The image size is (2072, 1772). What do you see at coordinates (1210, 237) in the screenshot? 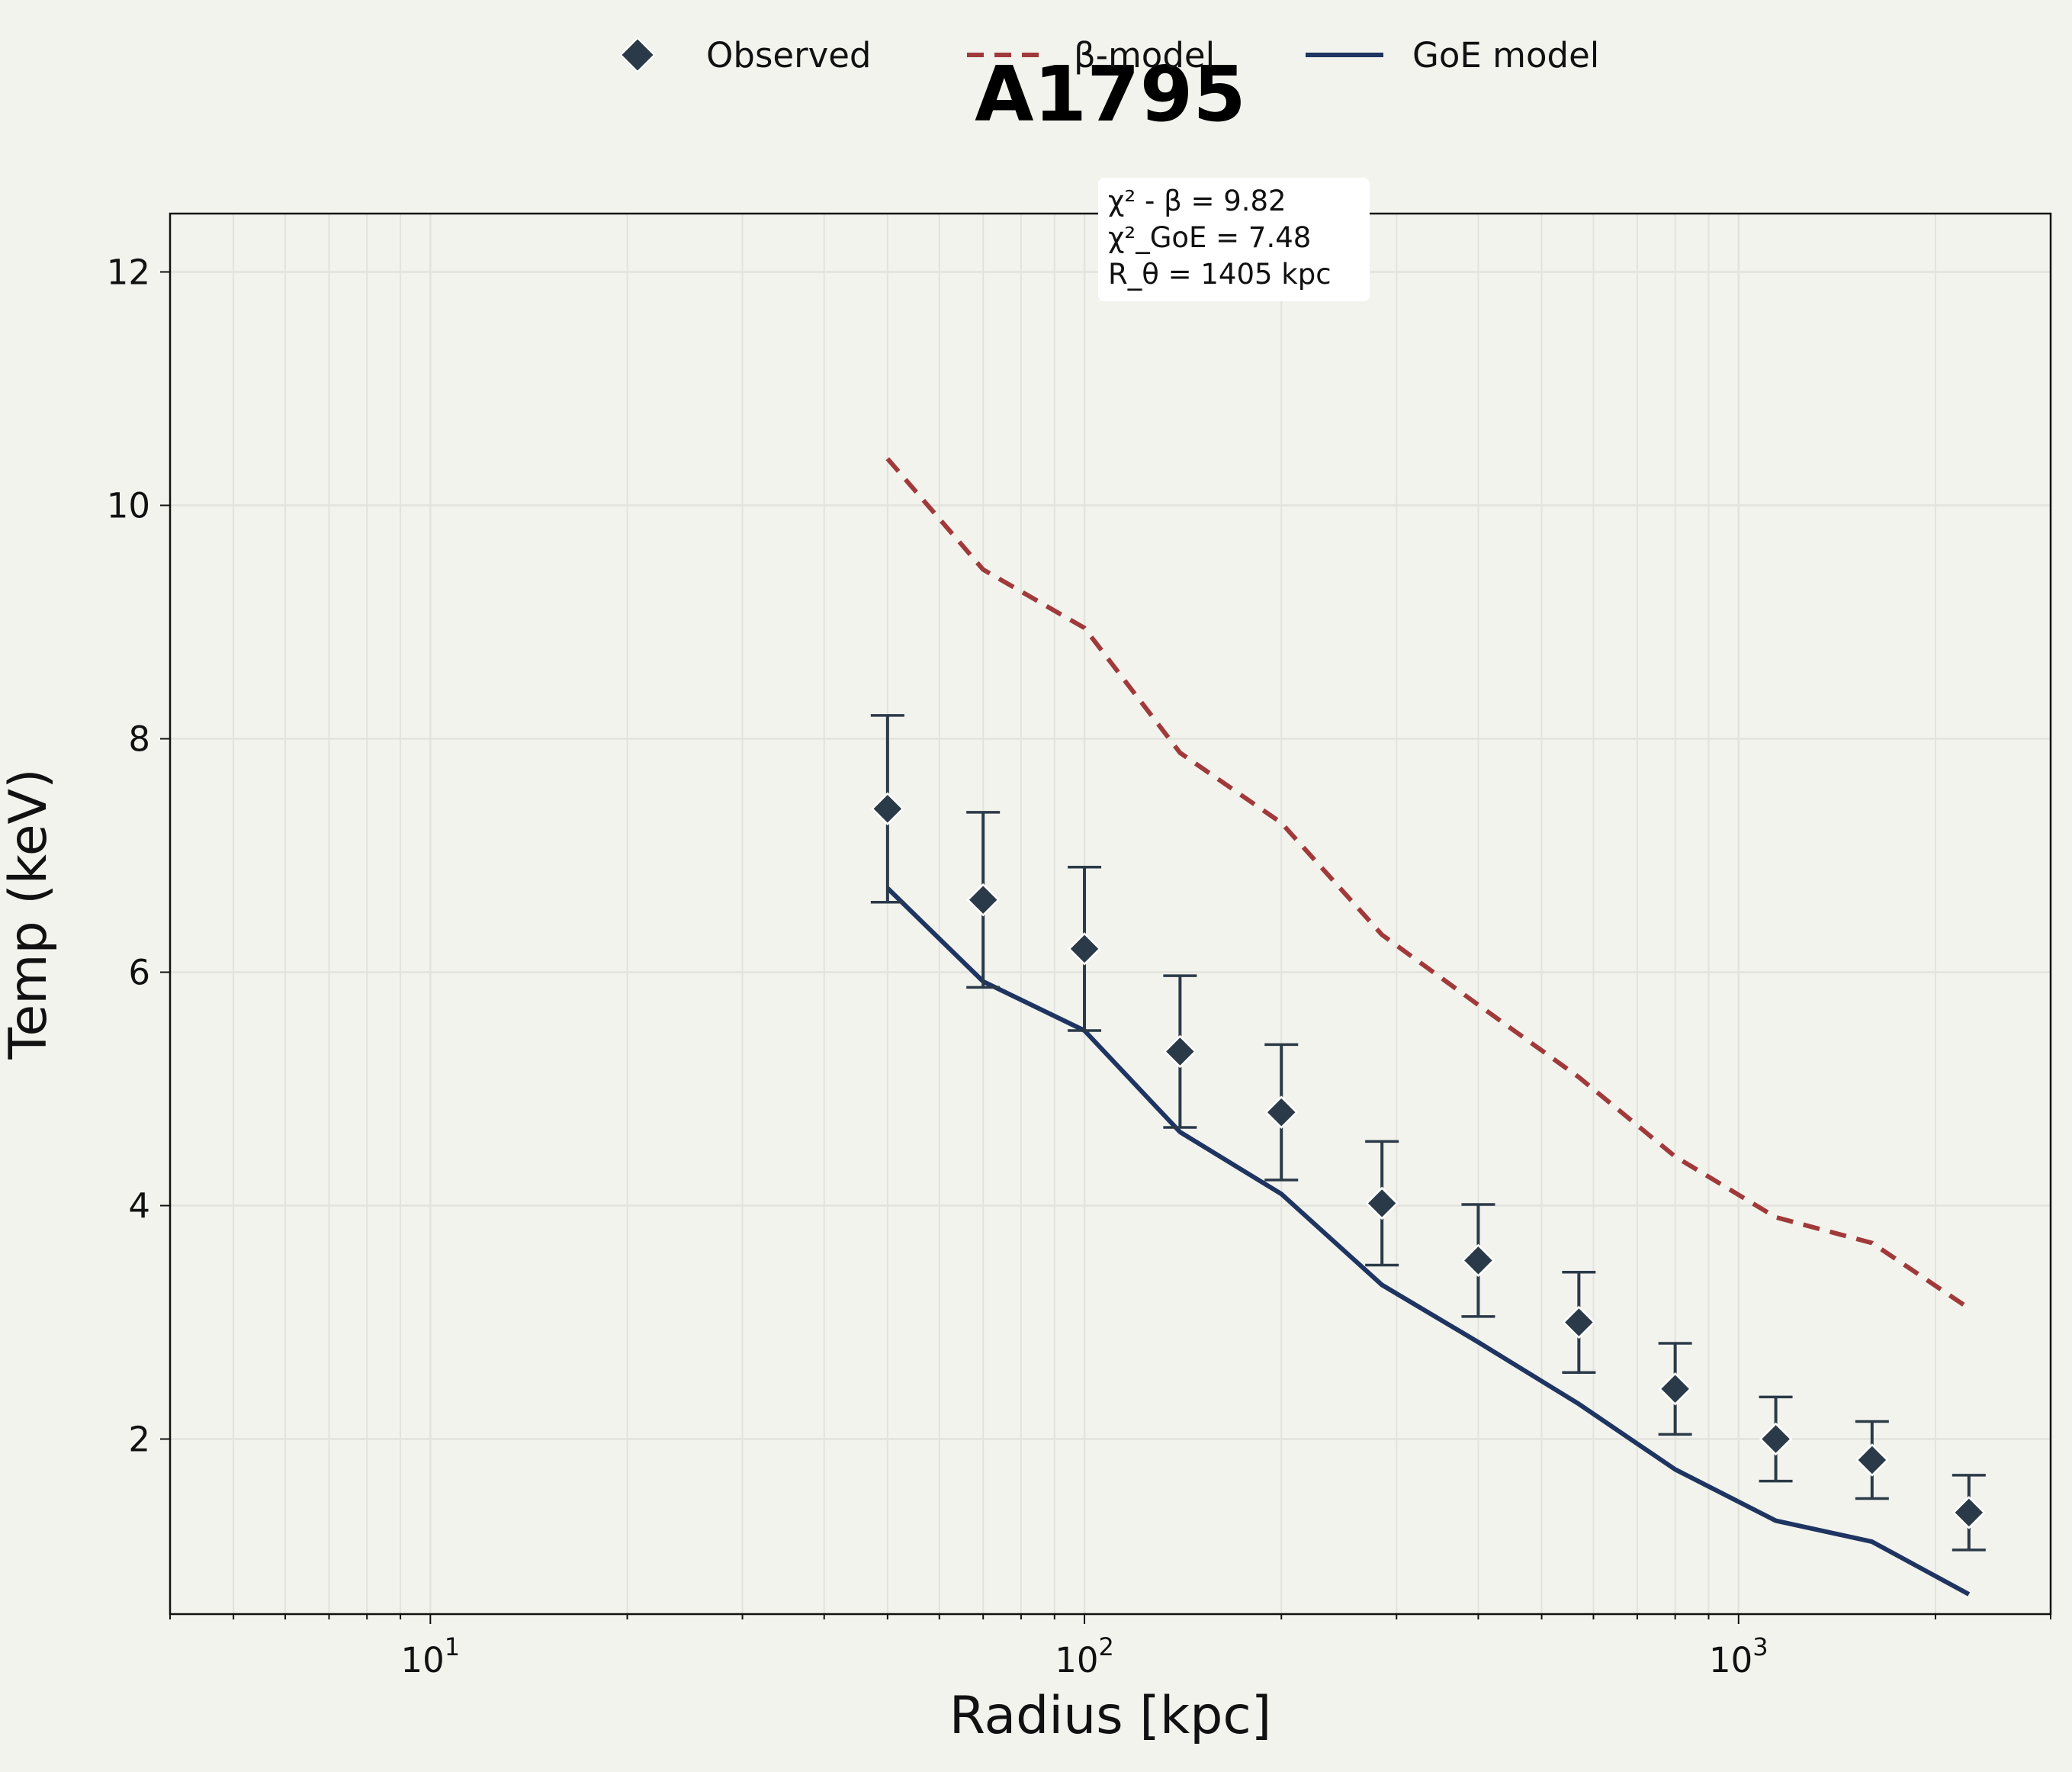
I see `stats-chi2-goe: χ²_GoE = 7.48` at bounding box center [1210, 237].